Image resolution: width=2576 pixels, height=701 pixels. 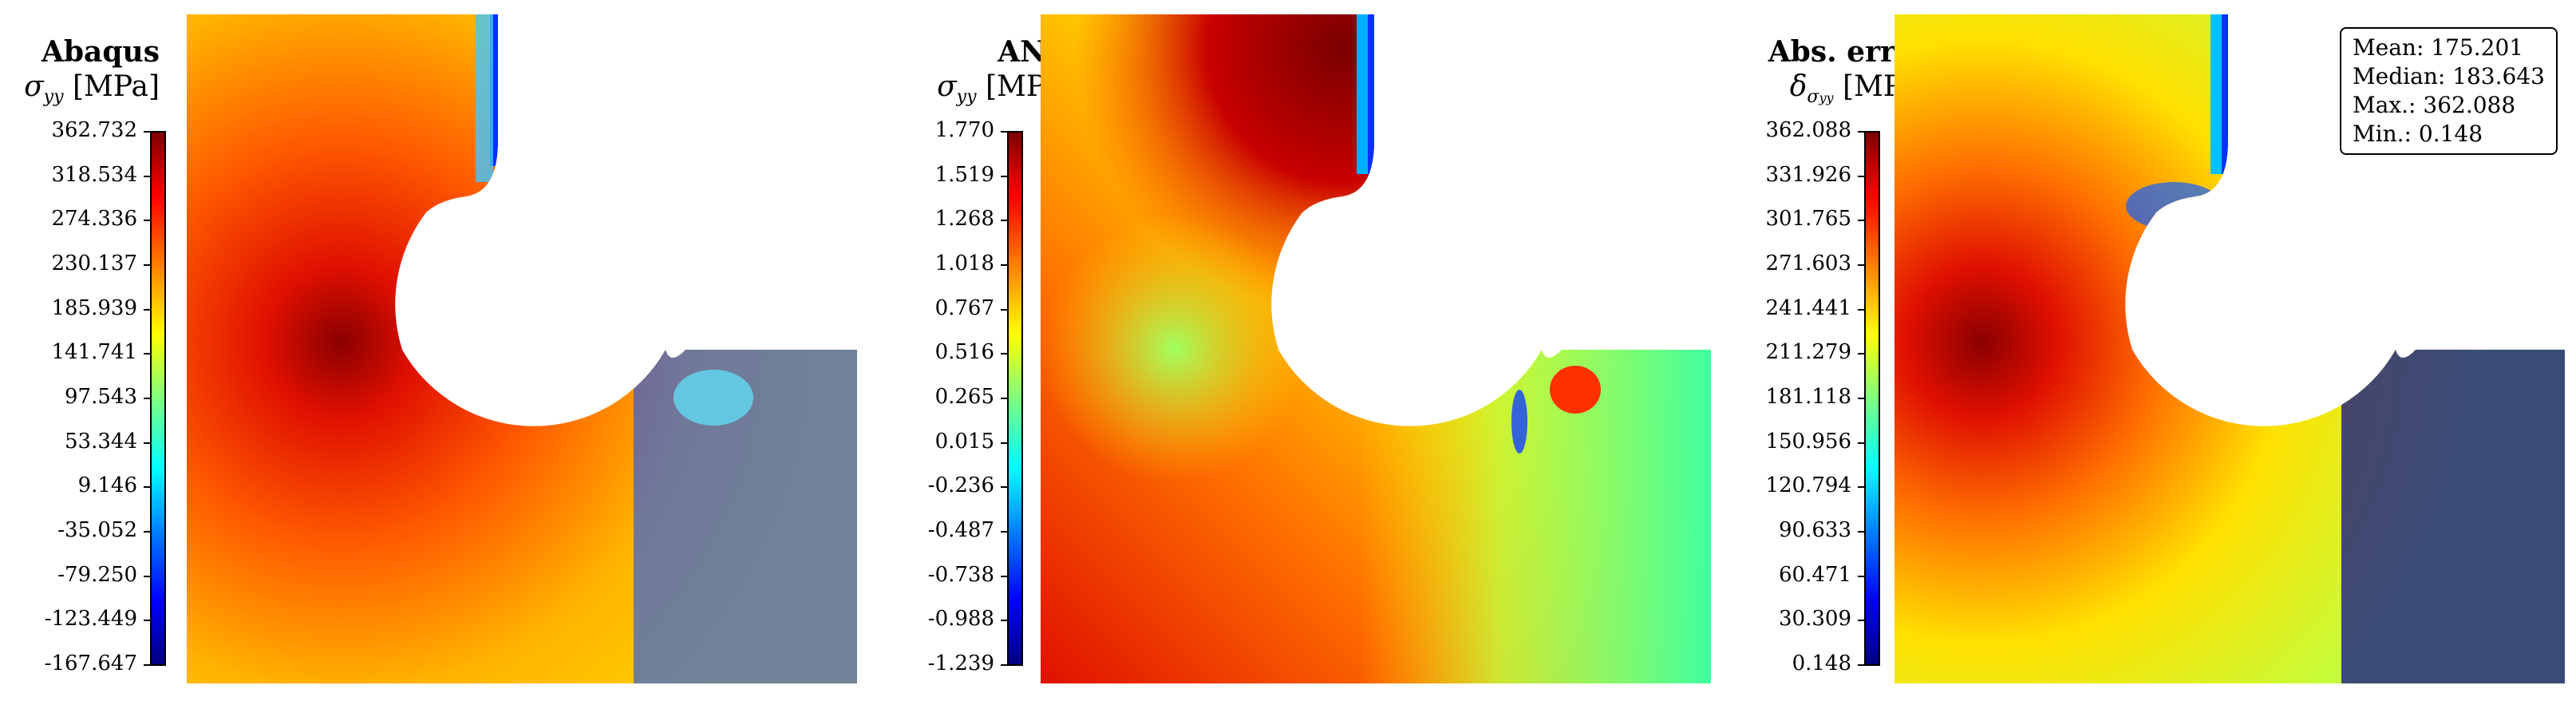 I want to click on colorbar-tick-label: 30.309, so click(x=1815, y=620).